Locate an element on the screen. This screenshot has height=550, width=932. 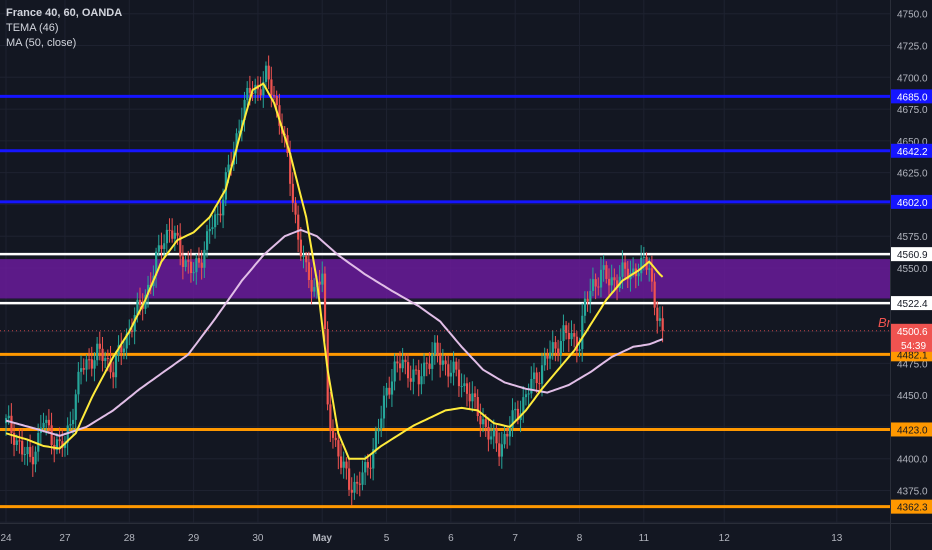
time-tick-label: 8 is located at coordinates (580, 538).